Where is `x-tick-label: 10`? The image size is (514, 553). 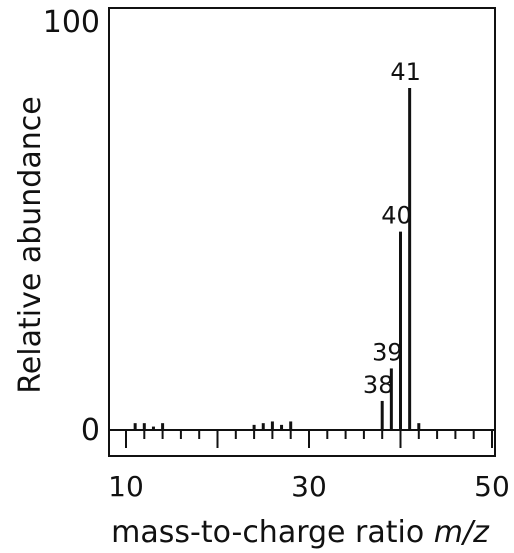 x-tick-label: 10 is located at coordinates (126, 486).